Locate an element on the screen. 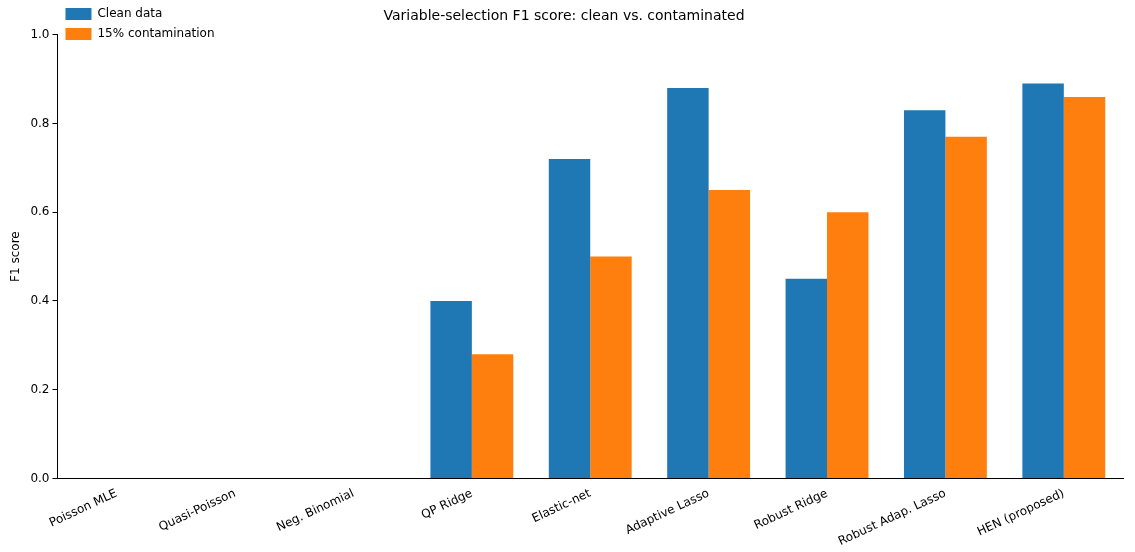 Image resolution: width=1135 pixels, height=552 pixels. y-tick-label: 0.8 is located at coordinates (40, 122).